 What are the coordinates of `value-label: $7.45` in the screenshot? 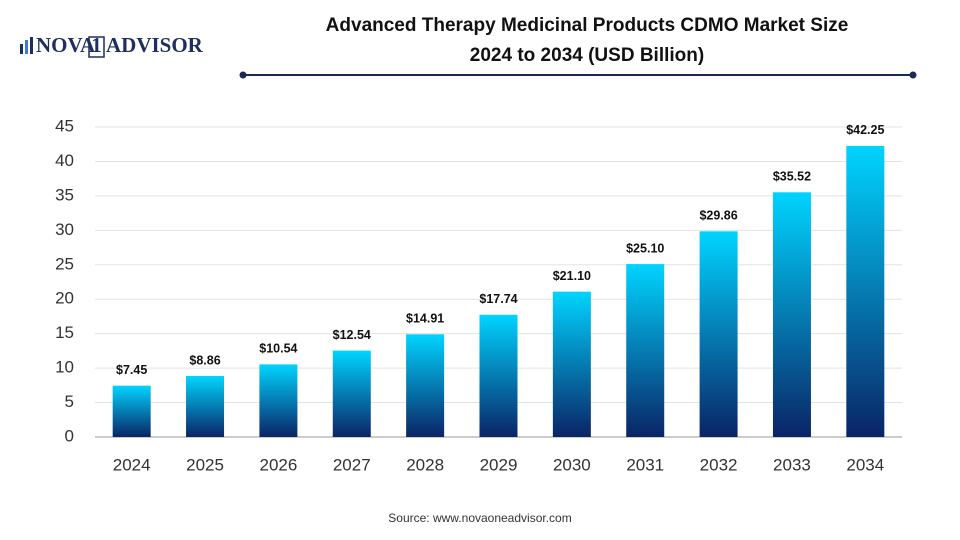 It's located at (131, 370).